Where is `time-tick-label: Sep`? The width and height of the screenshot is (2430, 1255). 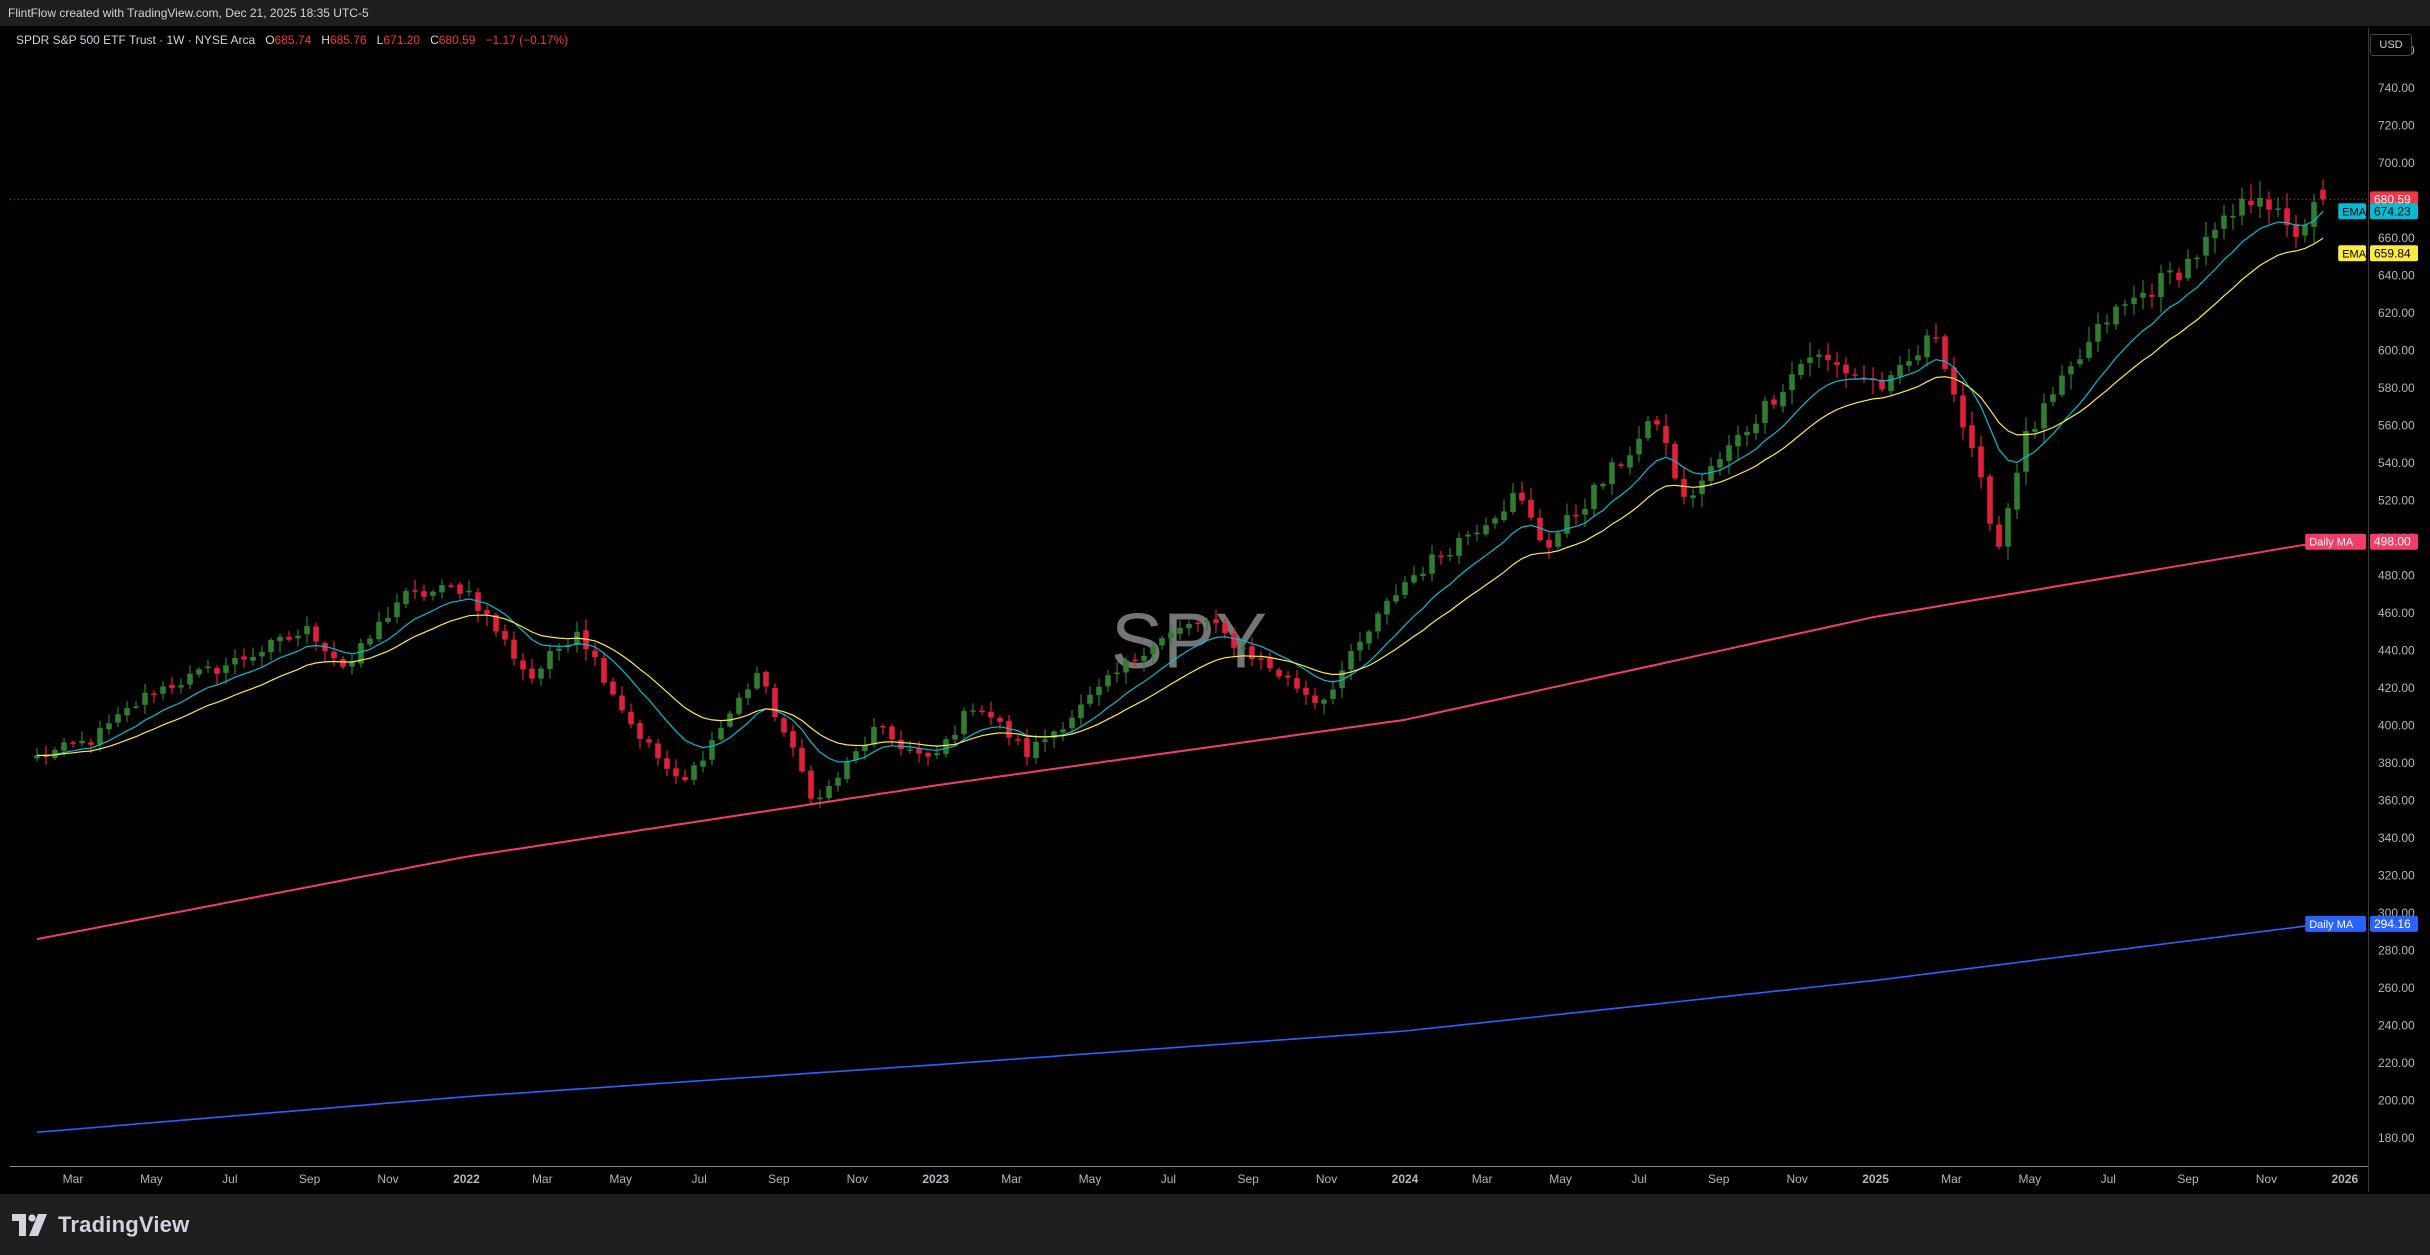
time-tick-label: Sep is located at coordinates (1719, 1179).